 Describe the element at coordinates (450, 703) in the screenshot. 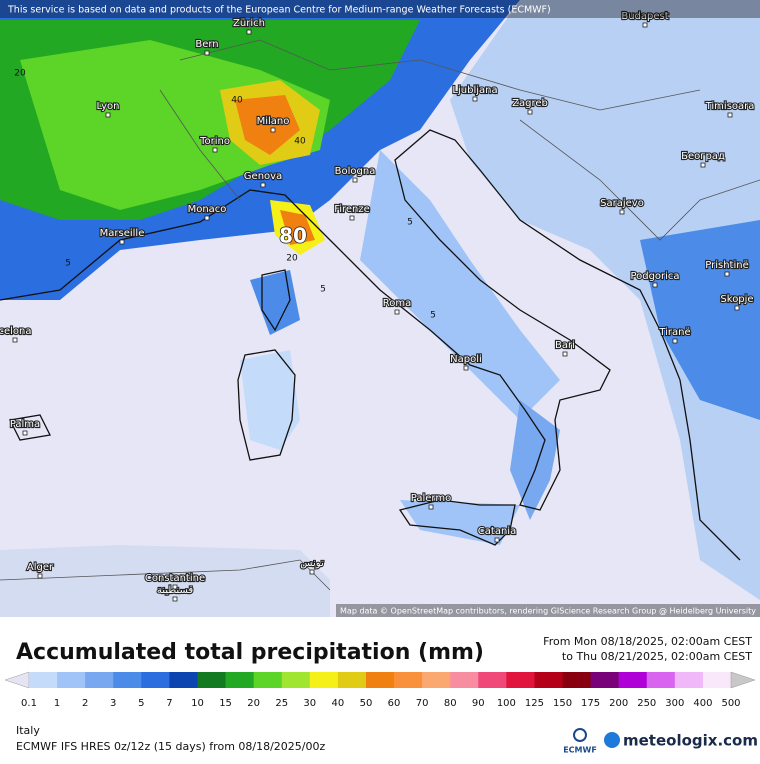

I see `legend-level: 80` at that location.